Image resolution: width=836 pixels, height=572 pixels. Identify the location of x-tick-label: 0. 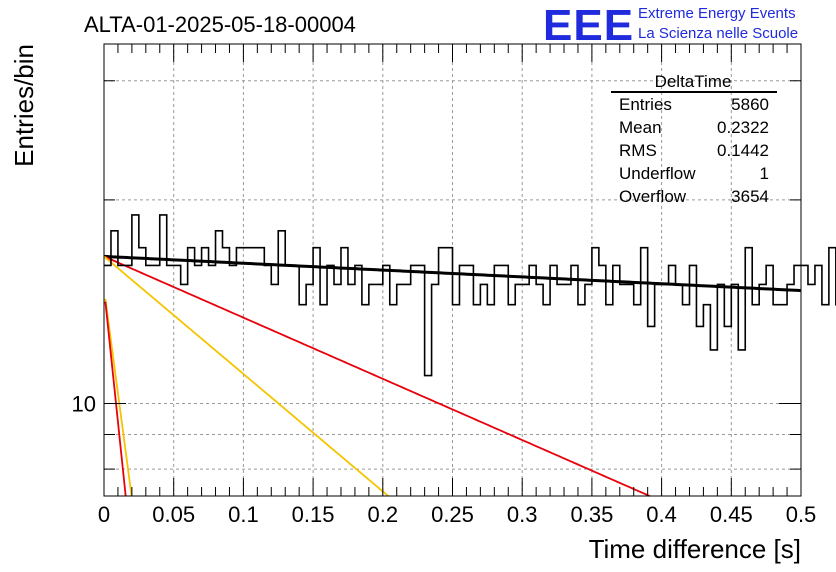
(104, 514).